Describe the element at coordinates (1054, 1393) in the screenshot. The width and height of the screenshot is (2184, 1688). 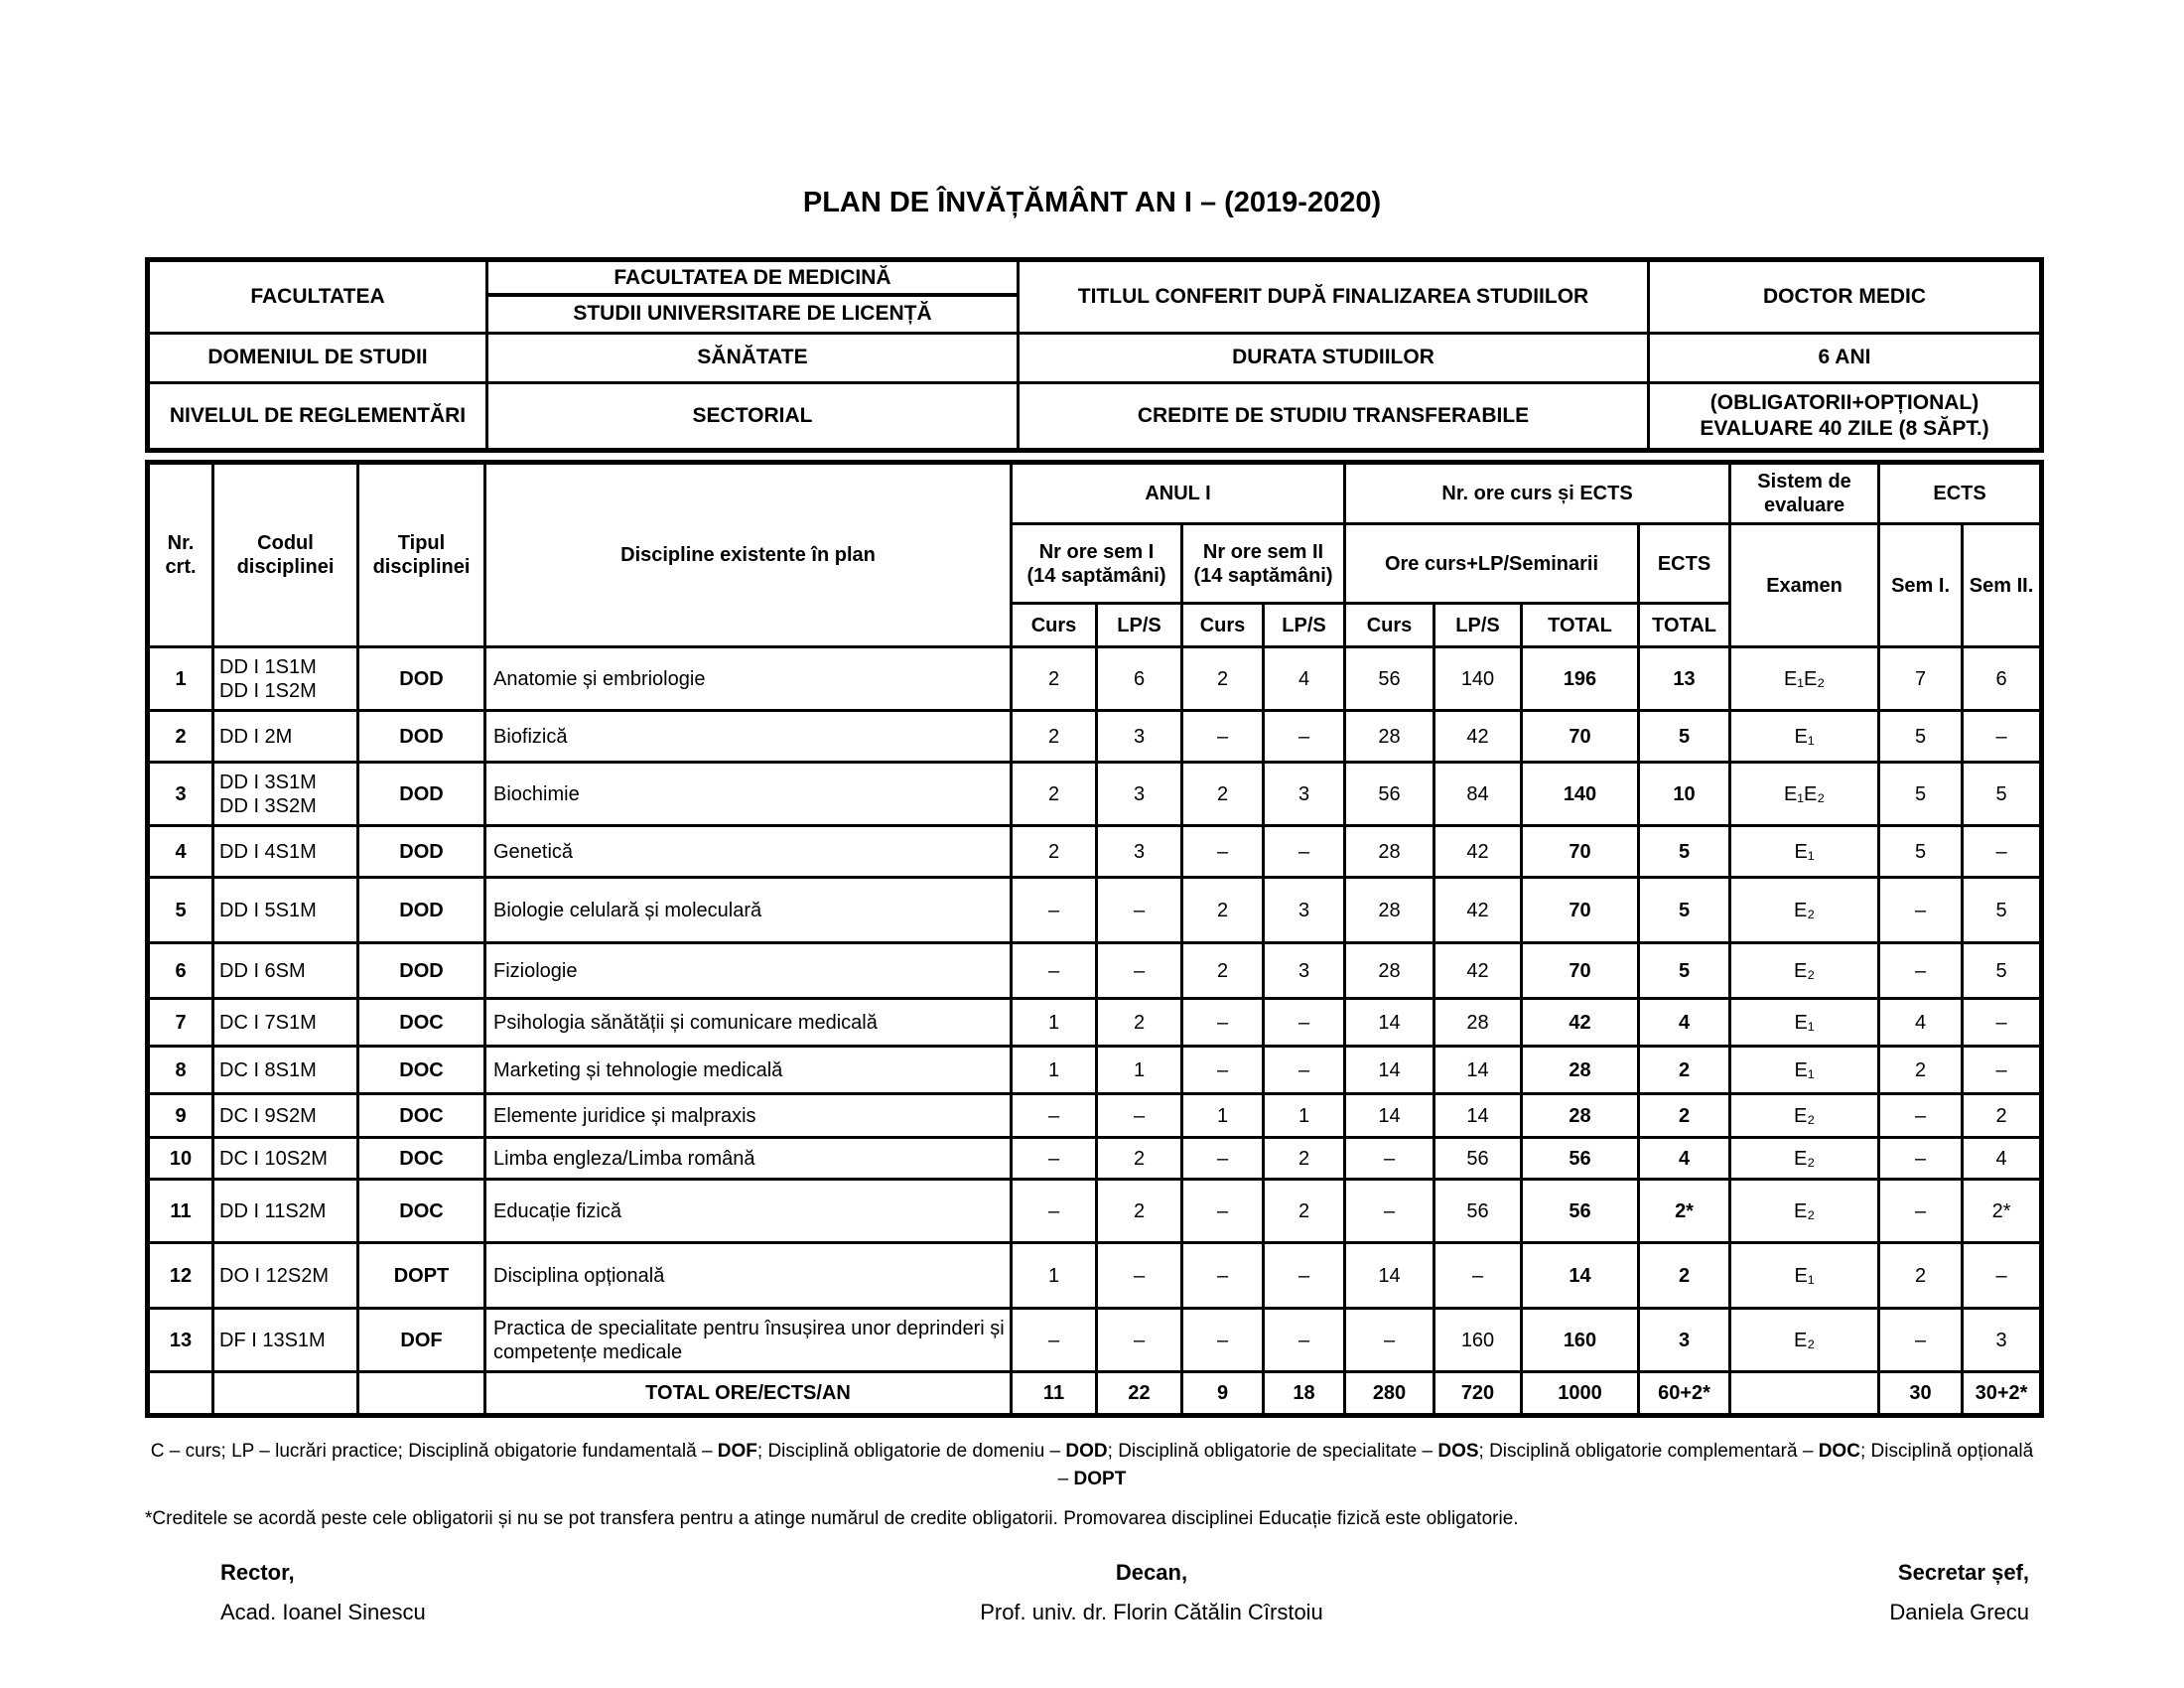
I see `total-value-0: 11` at that location.